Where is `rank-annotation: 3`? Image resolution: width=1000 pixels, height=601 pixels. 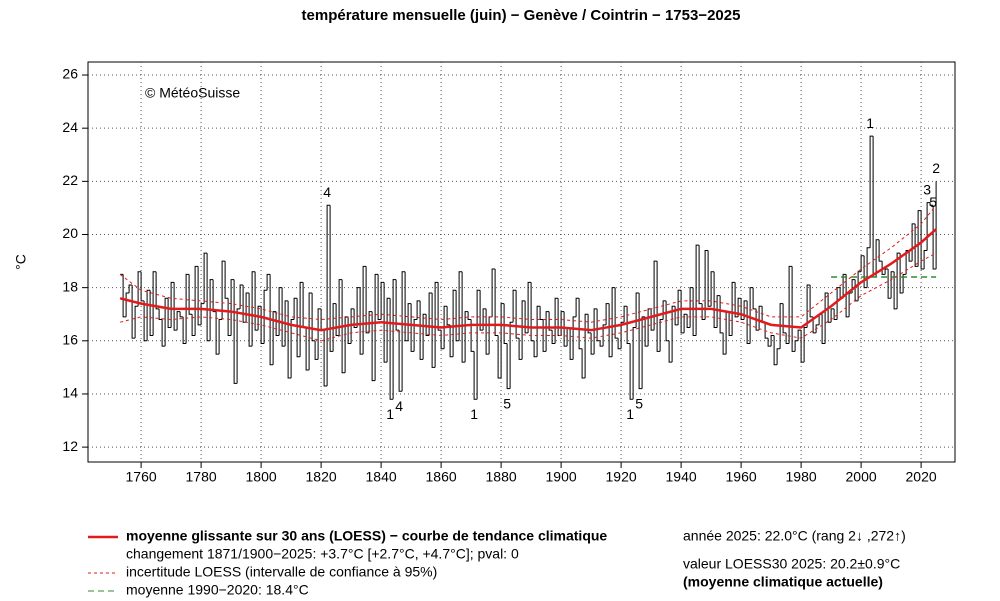 rank-annotation: 3 is located at coordinates (927, 189).